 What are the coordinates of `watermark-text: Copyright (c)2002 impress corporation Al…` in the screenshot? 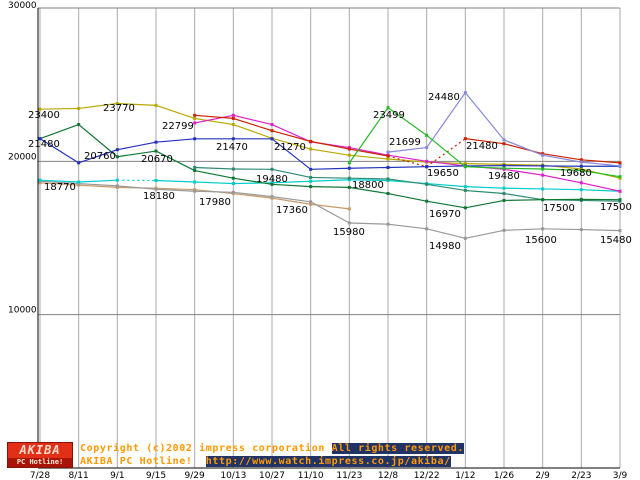 It's located at (272, 455).